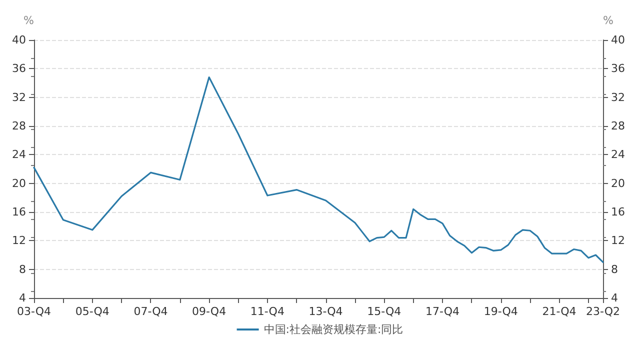  What do you see at coordinates (384, 311) in the screenshot?
I see `x-tick-label: 15-Q4` at bounding box center [384, 311].